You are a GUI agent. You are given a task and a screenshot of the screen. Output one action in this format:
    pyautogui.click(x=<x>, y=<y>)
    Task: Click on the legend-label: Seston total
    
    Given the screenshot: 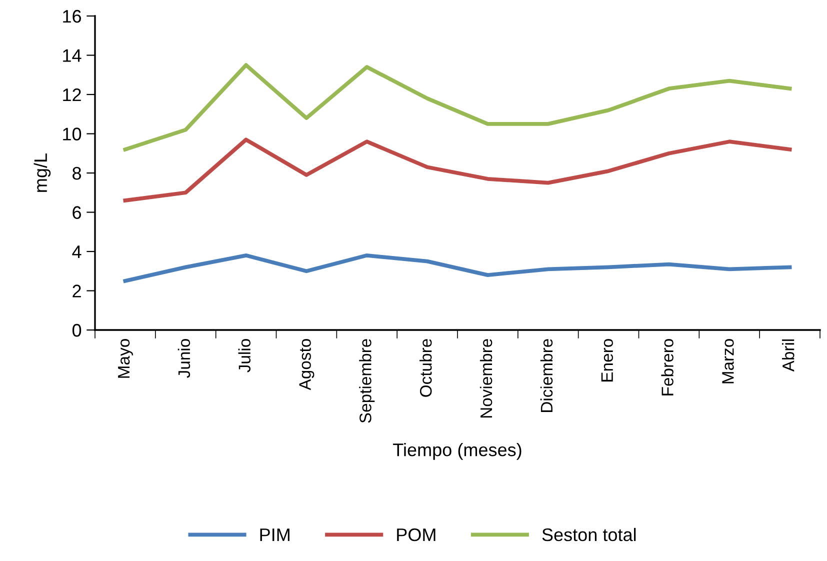 What is the action you would take?
    pyautogui.click(x=589, y=535)
    